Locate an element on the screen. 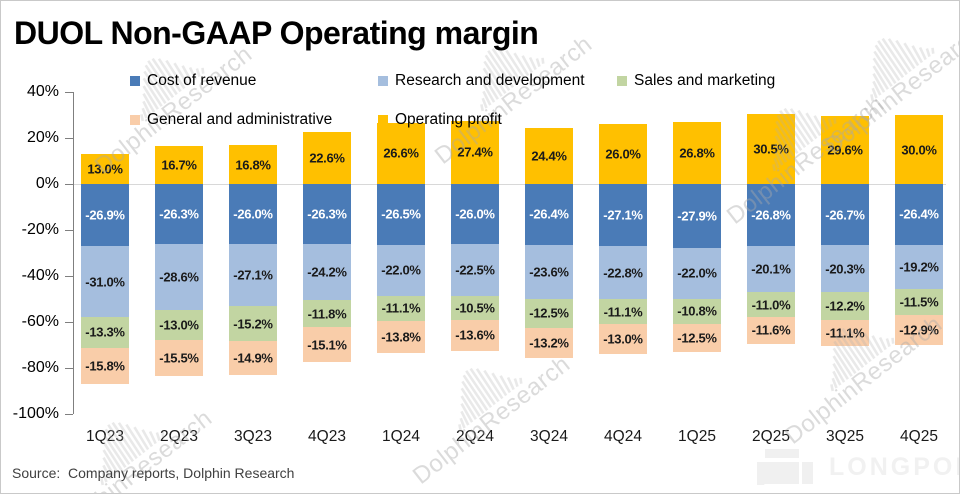 Image resolution: width=960 pixels, height=494 pixels. bar-segment: -12.2% is located at coordinates (845, 306).